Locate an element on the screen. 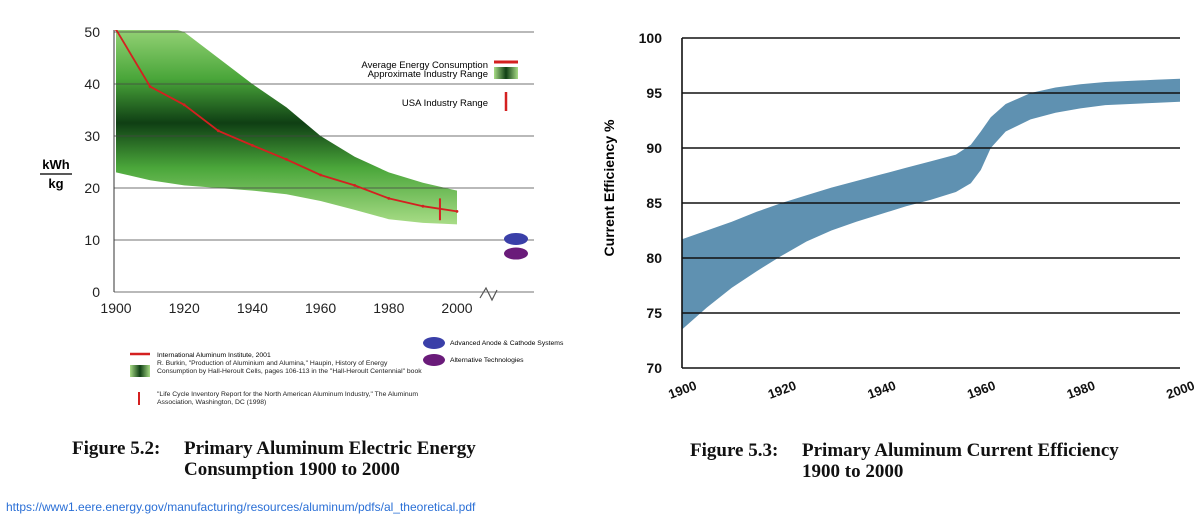 The height and width of the screenshot is (527, 1200). y-tick-labels: 70 75 80 85 90 95 100 is located at coordinates (651, 203).